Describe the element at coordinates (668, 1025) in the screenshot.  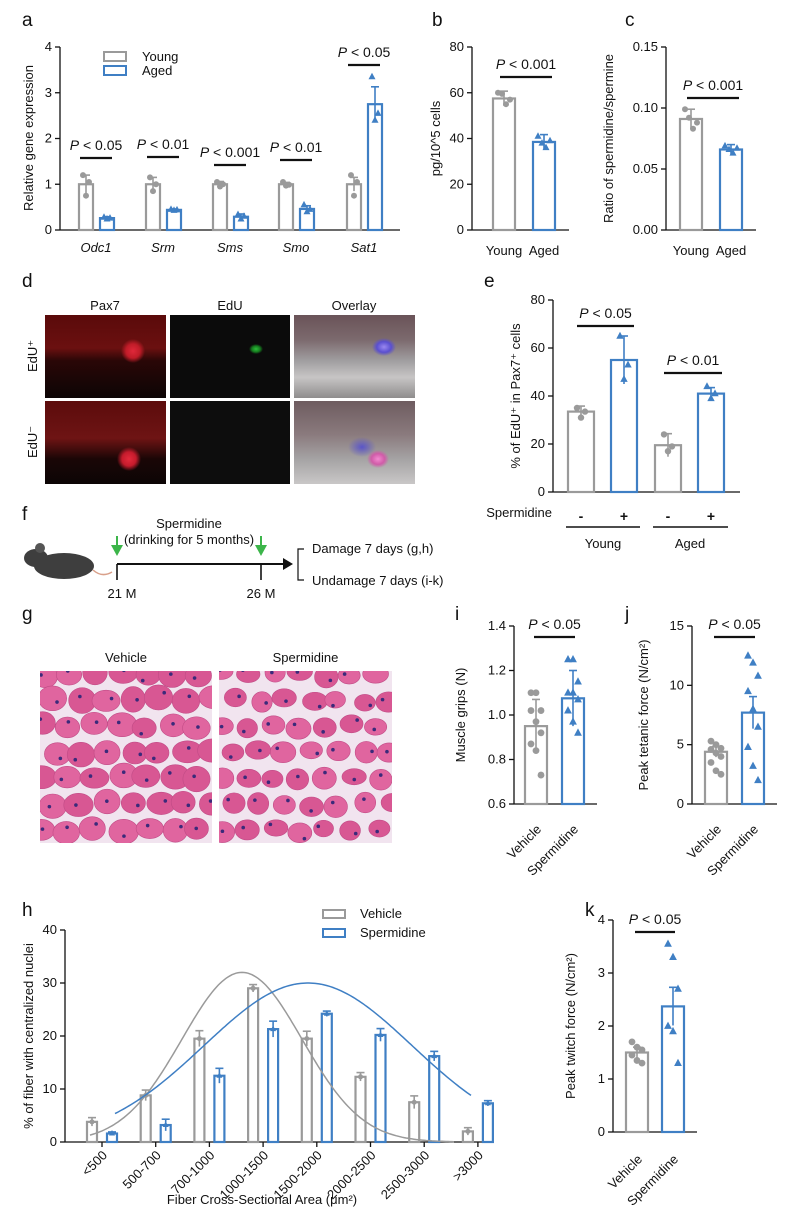
I see `k-point` at that location.